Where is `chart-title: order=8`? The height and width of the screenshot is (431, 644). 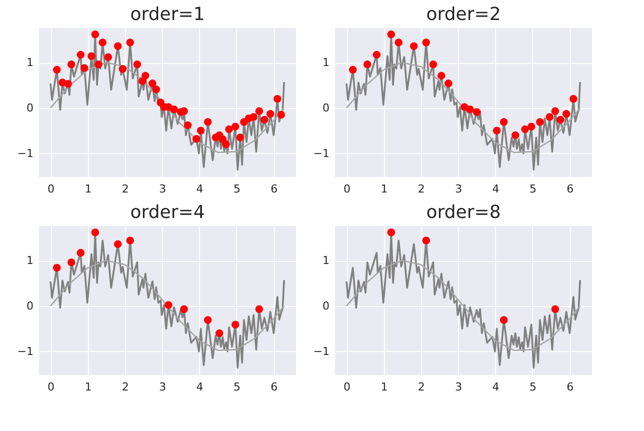 chart-title: order=8 is located at coordinates (463, 212).